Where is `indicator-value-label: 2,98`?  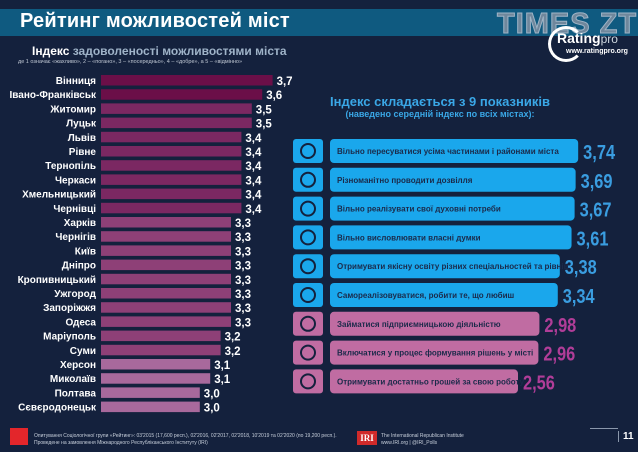
indicator-value-label: 2,98 is located at coordinates (560, 324).